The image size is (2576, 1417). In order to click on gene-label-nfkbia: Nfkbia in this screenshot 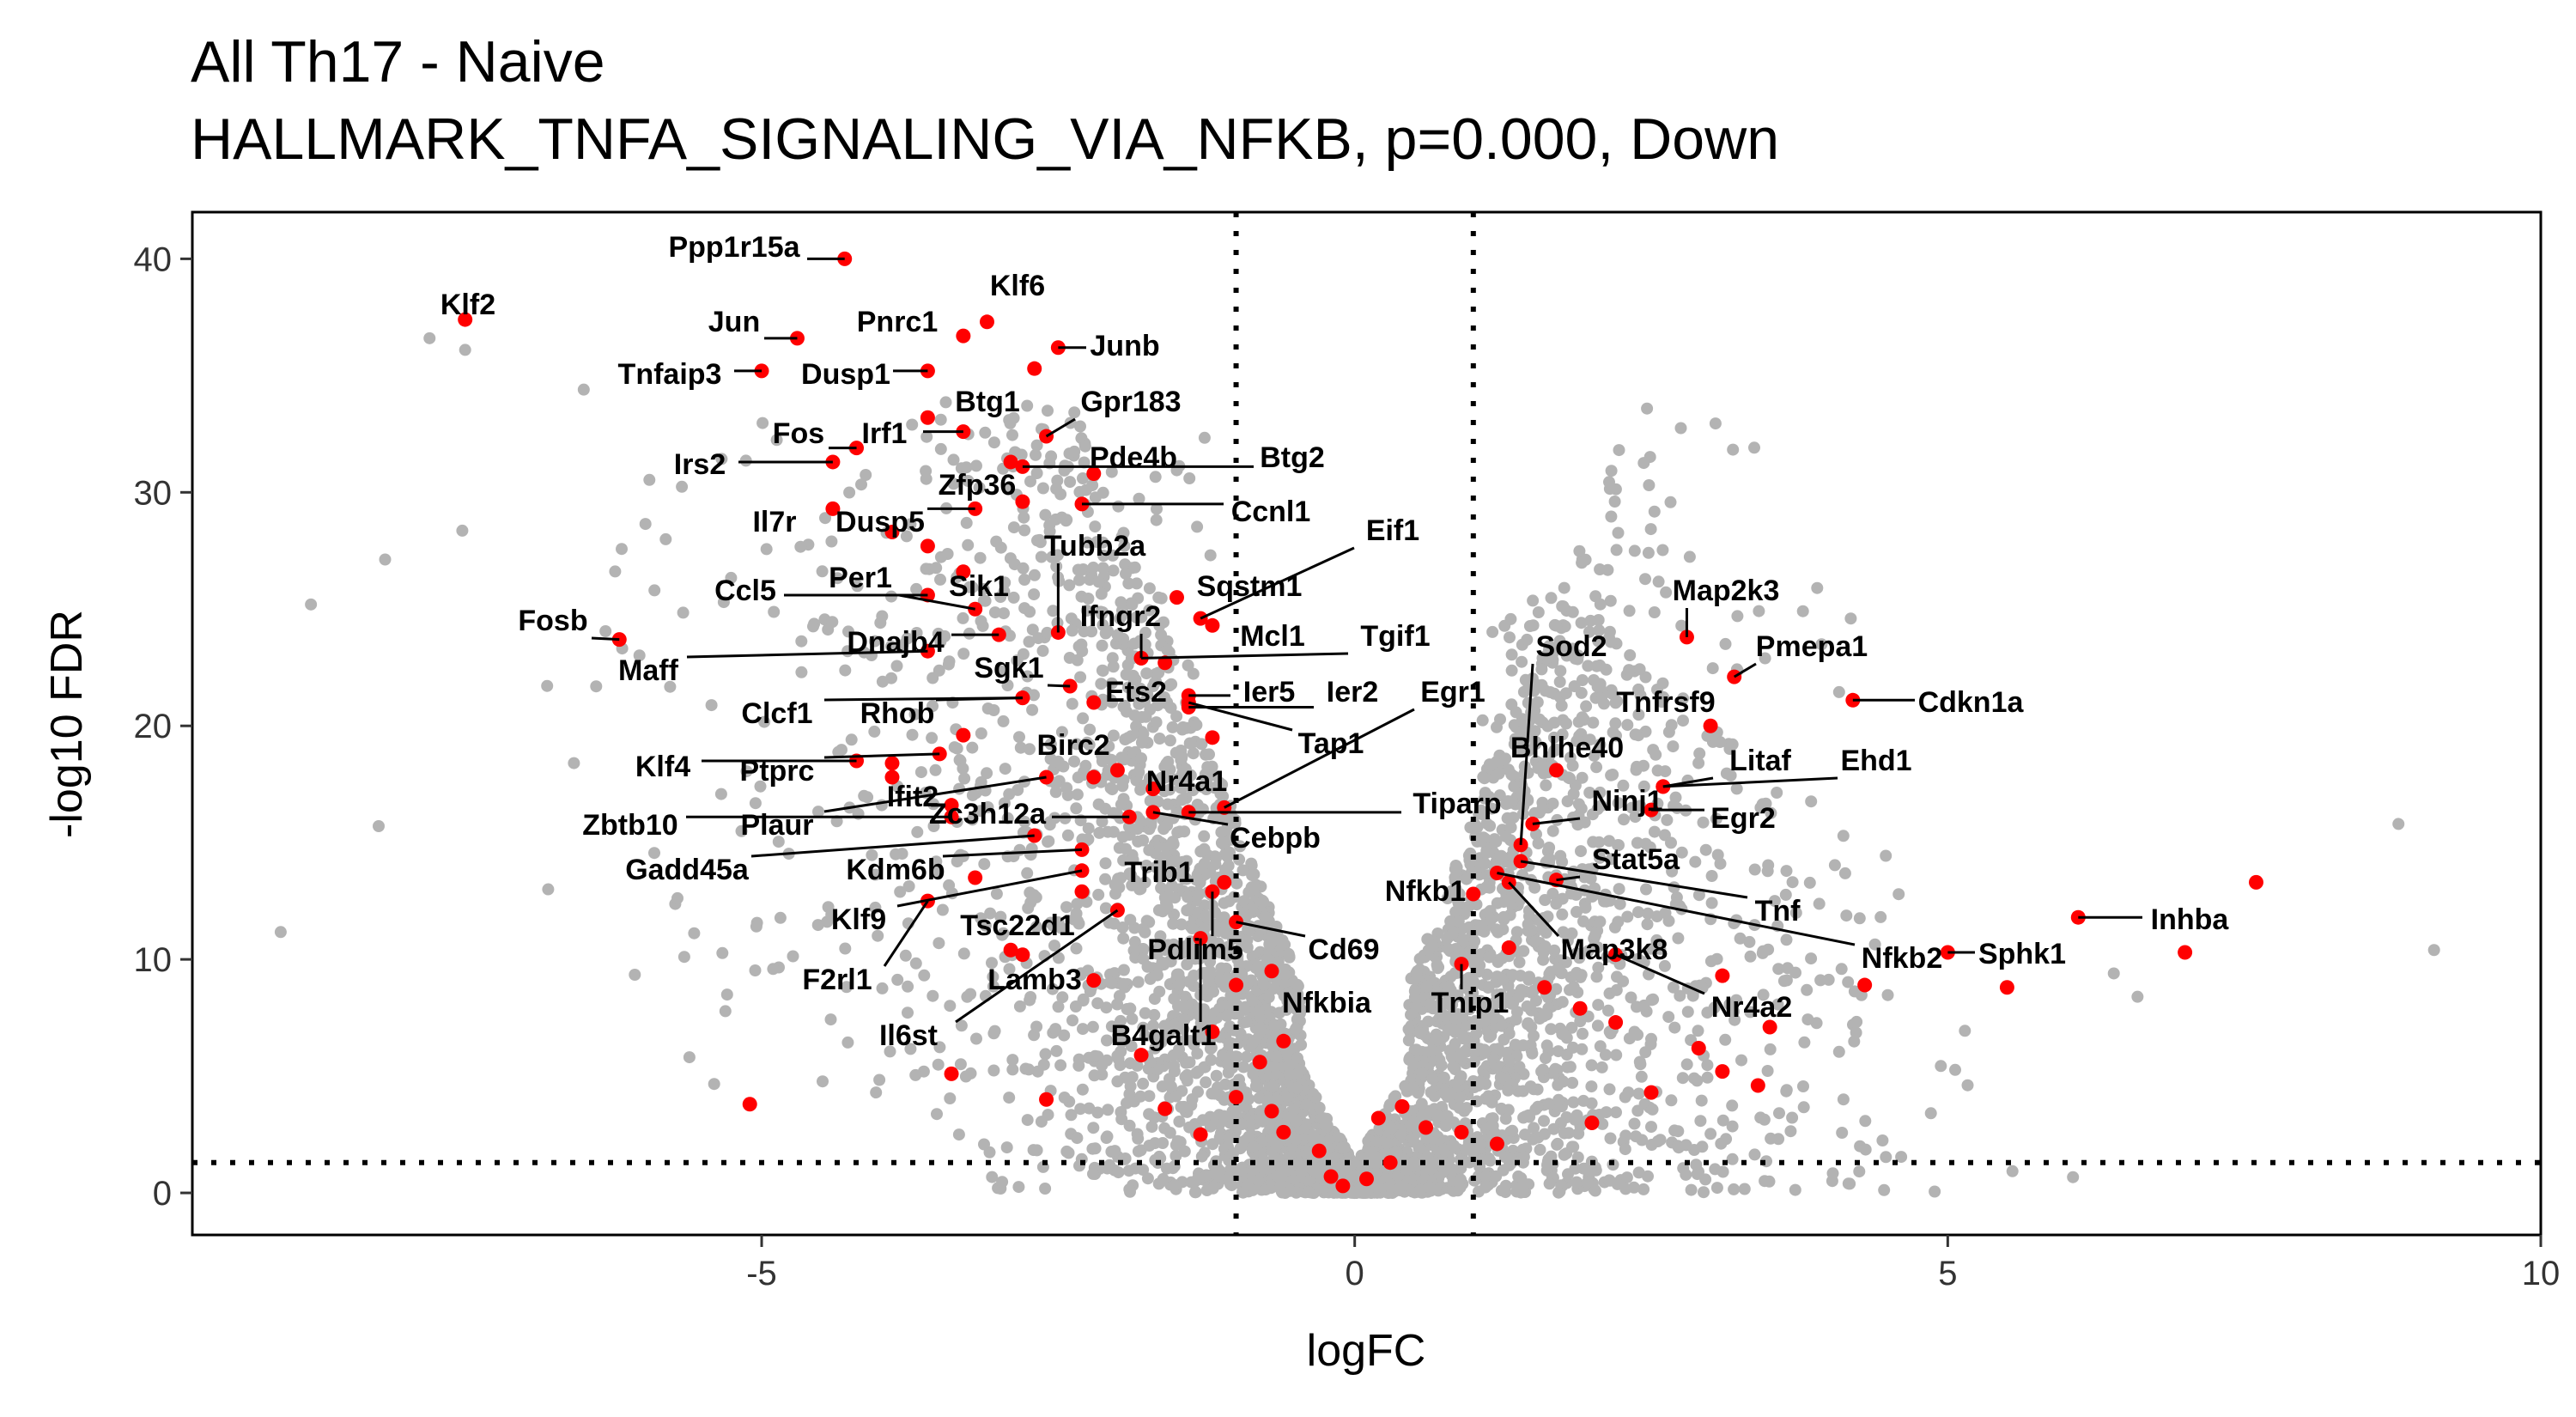, I will do `click(1327, 1003)`.